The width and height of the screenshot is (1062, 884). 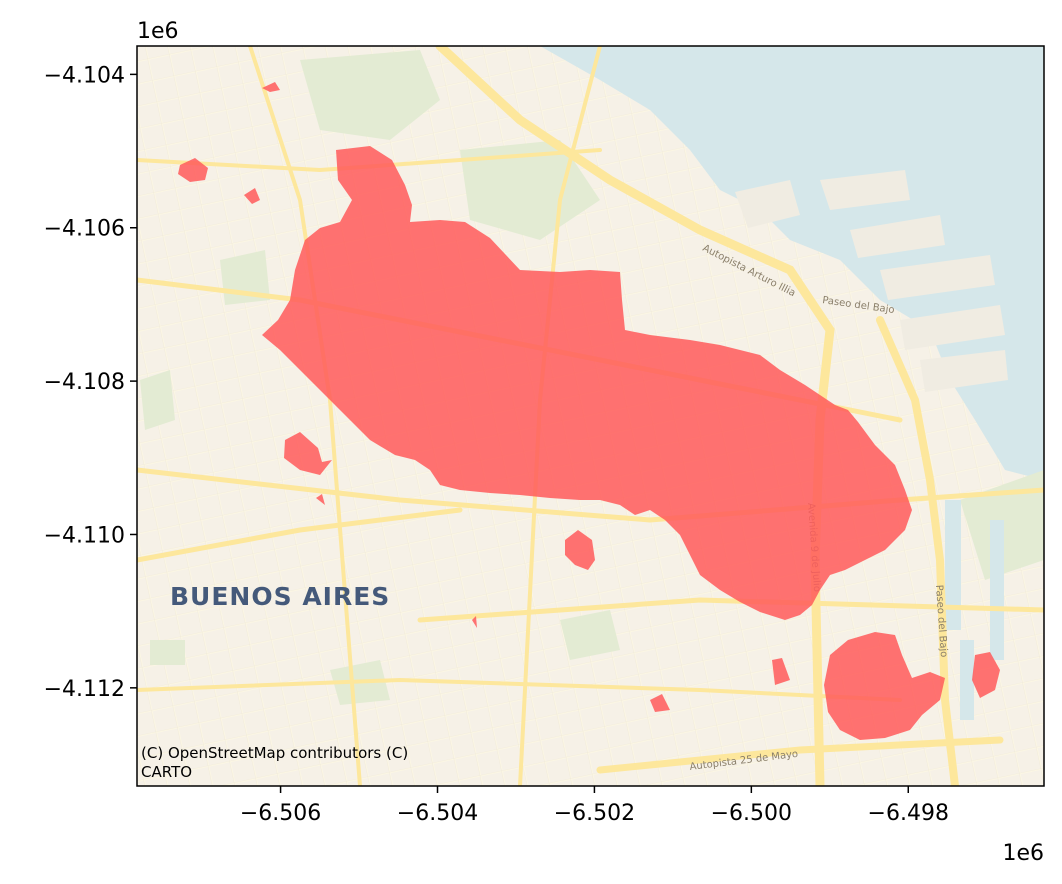 I want to click on canals, so click(x=974, y=610).